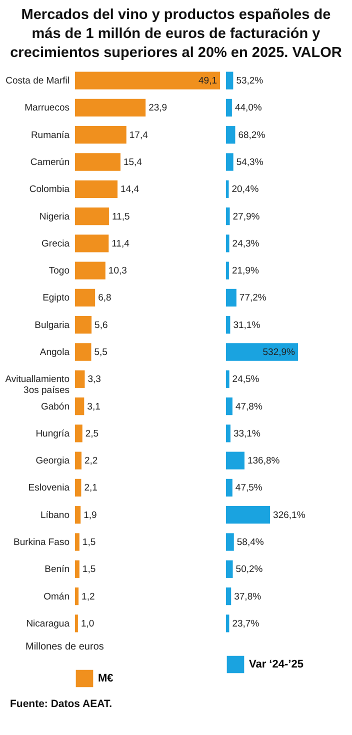  I want to click on y-tick-label: Costa de Marfil, so click(38, 81).